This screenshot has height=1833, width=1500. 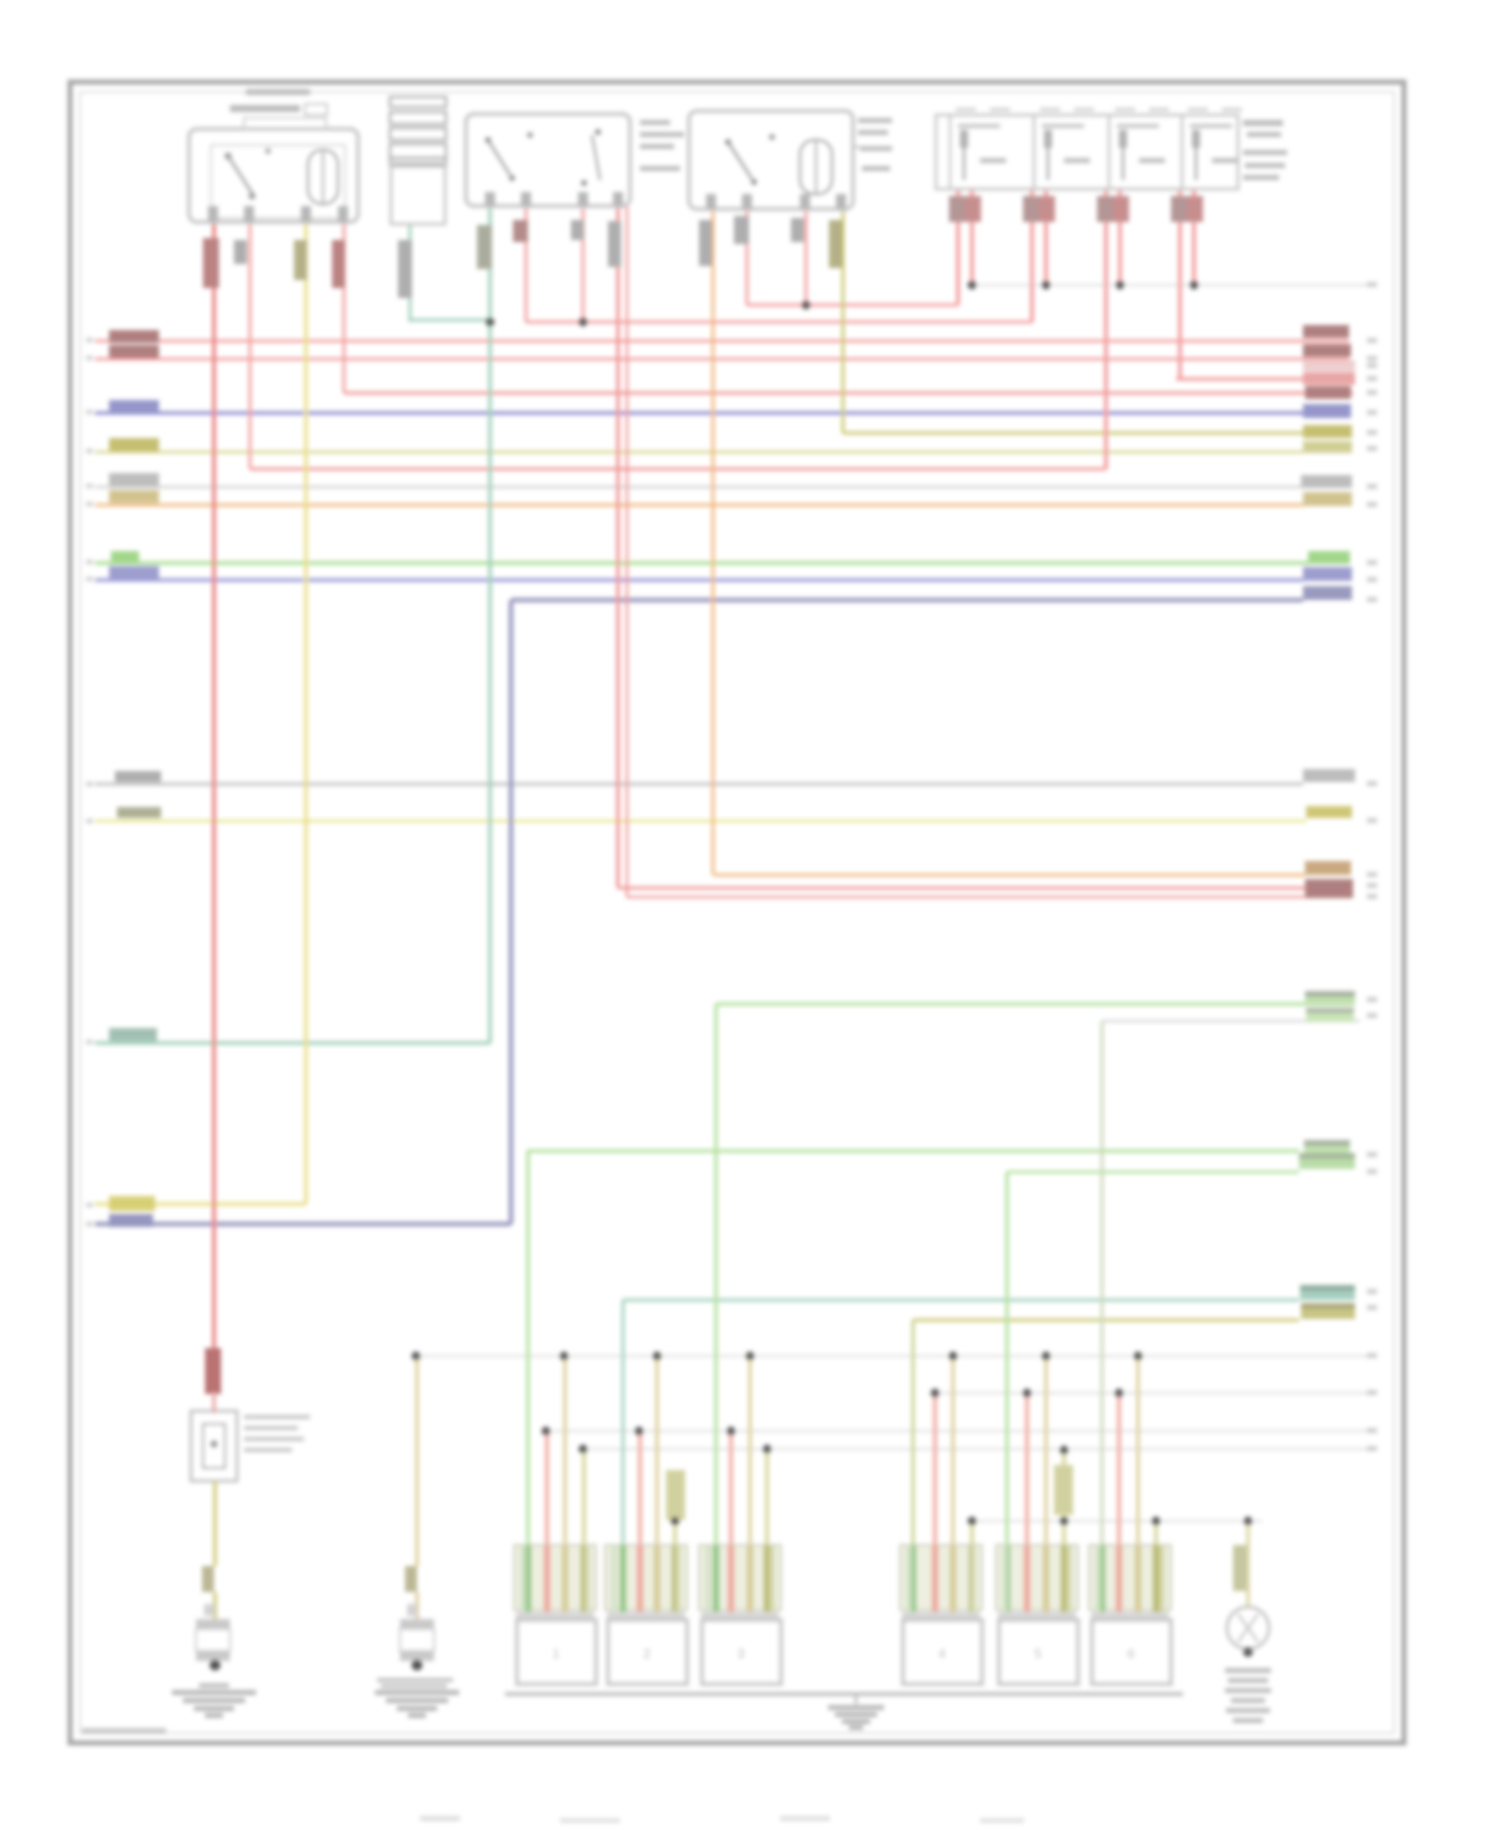 What do you see at coordinates (646, 1653) in the screenshot?
I see `svg-text: 2` at bounding box center [646, 1653].